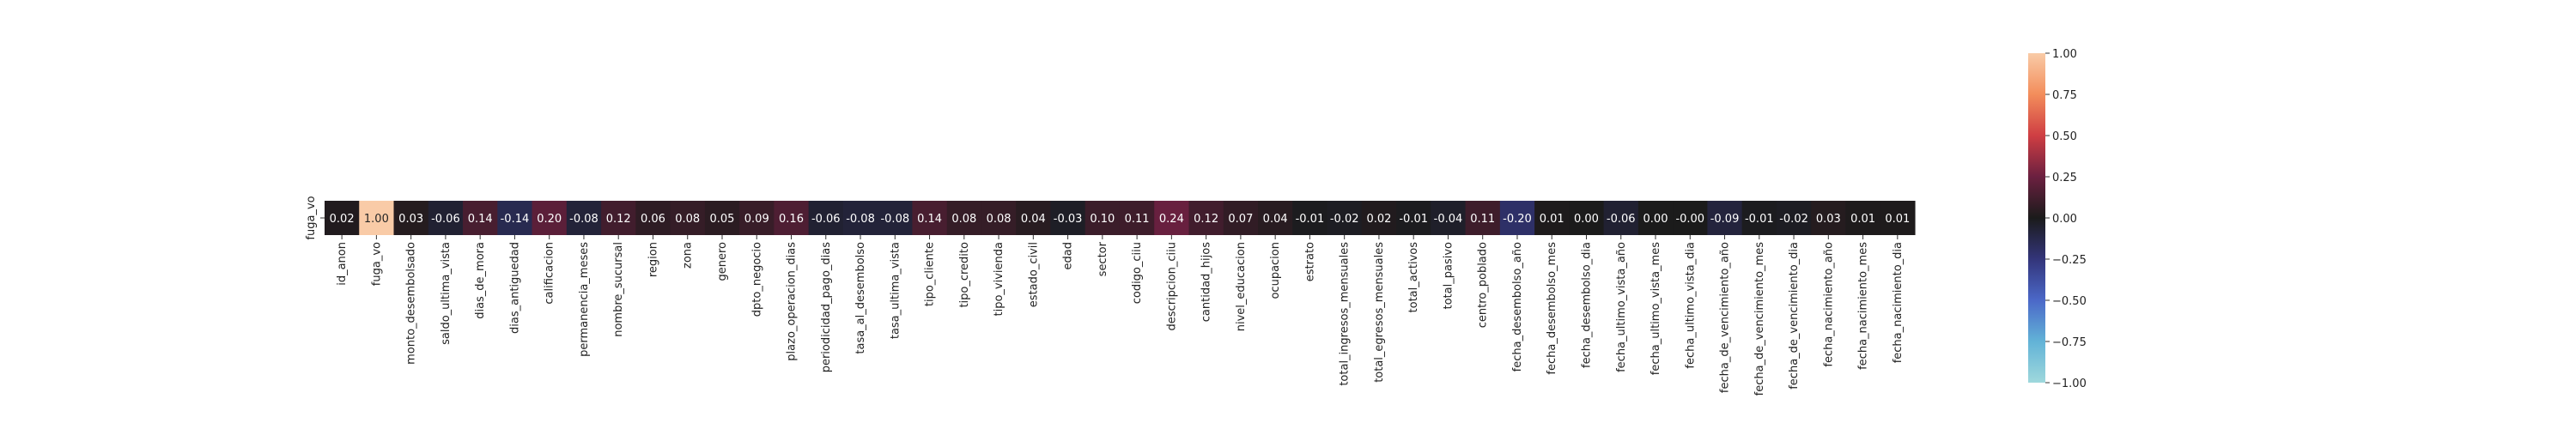  Describe the element at coordinates (722, 261) in the screenshot. I see `x-tick-label: genero` at that location.